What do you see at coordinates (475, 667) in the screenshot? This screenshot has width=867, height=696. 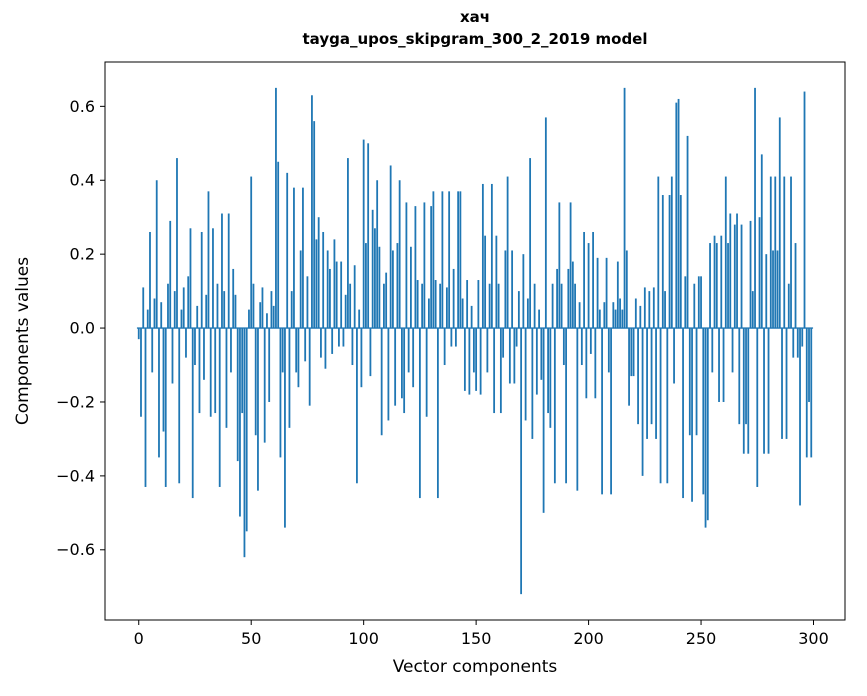 I see `x-axis-label: Vector components` at bounding box center [475, 667].